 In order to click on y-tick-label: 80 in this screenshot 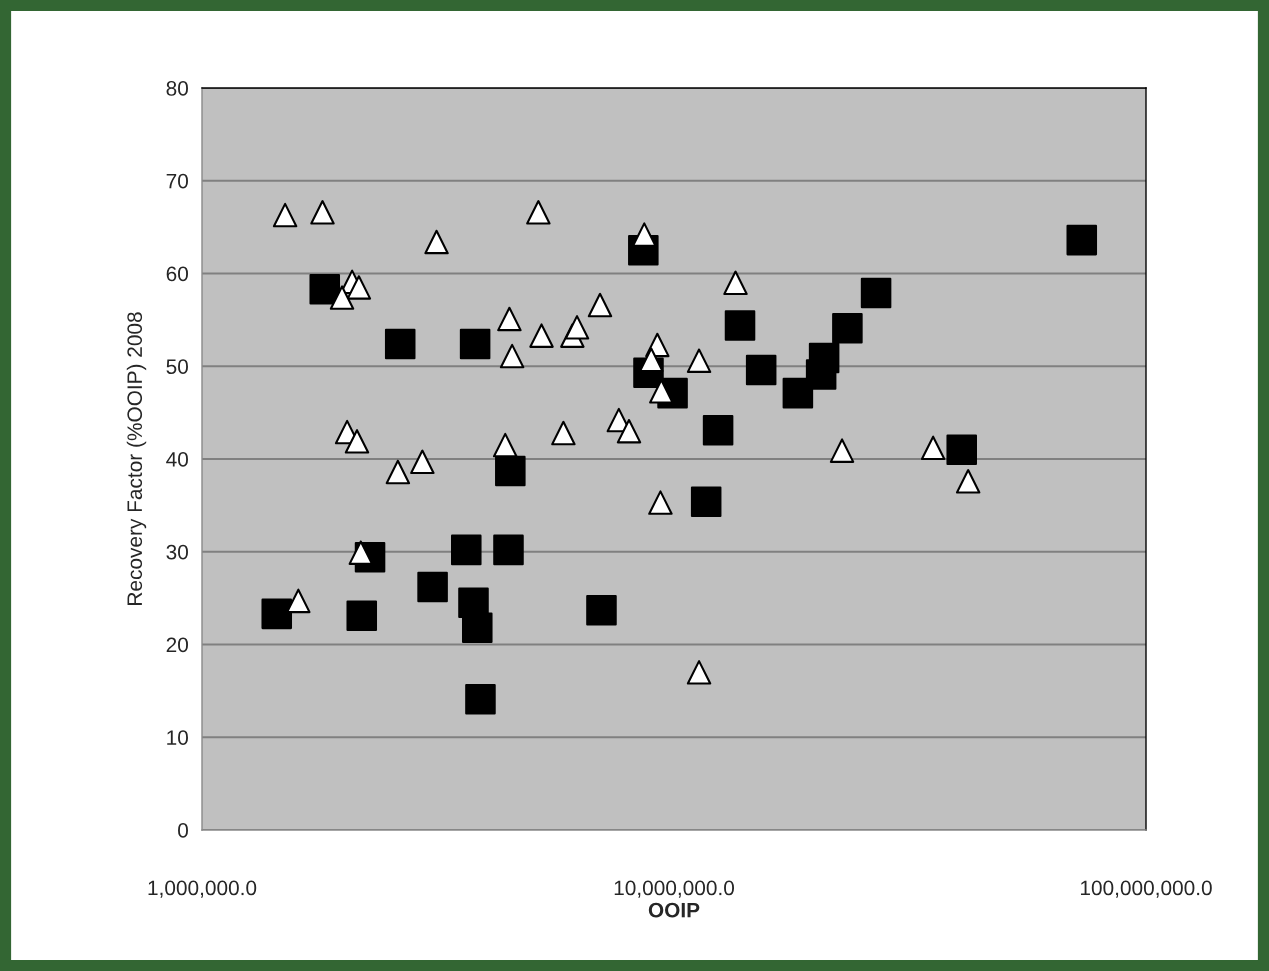, I will do `click(177, 88)`.